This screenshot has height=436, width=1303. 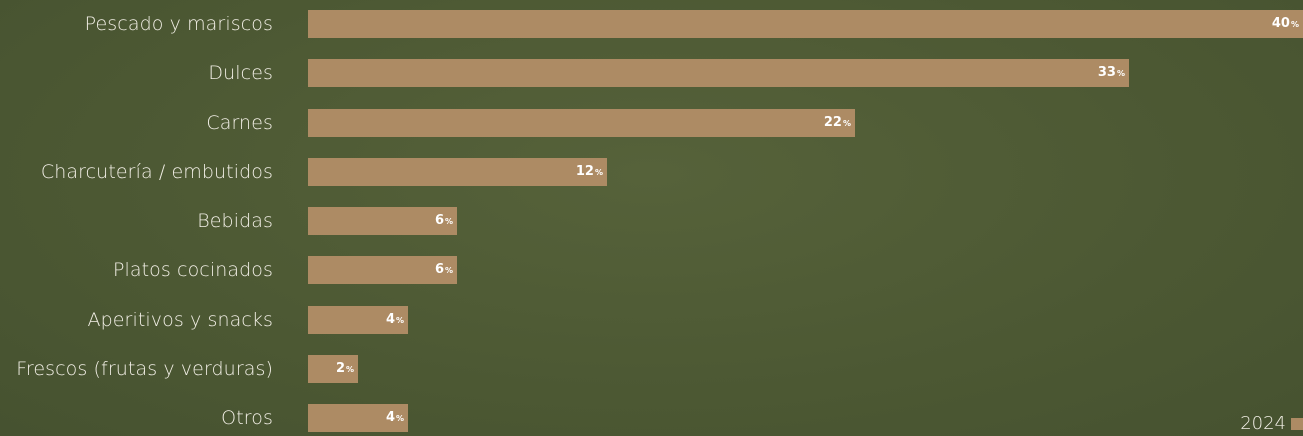 What do you see at coordinates (333, 369) in the screenshot?
I see `bar: 2%` at bounding box center [333, 369].